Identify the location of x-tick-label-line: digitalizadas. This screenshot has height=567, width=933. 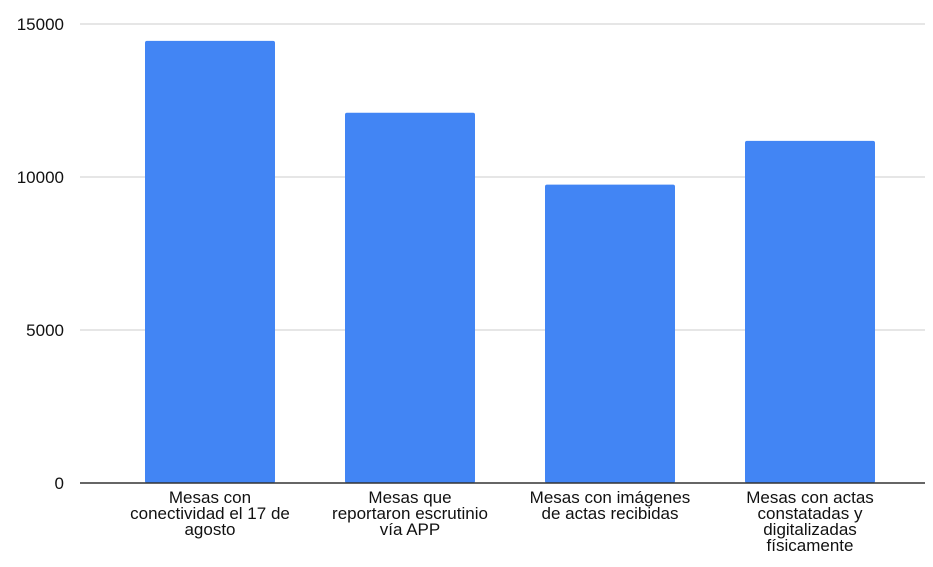
(810, 529).